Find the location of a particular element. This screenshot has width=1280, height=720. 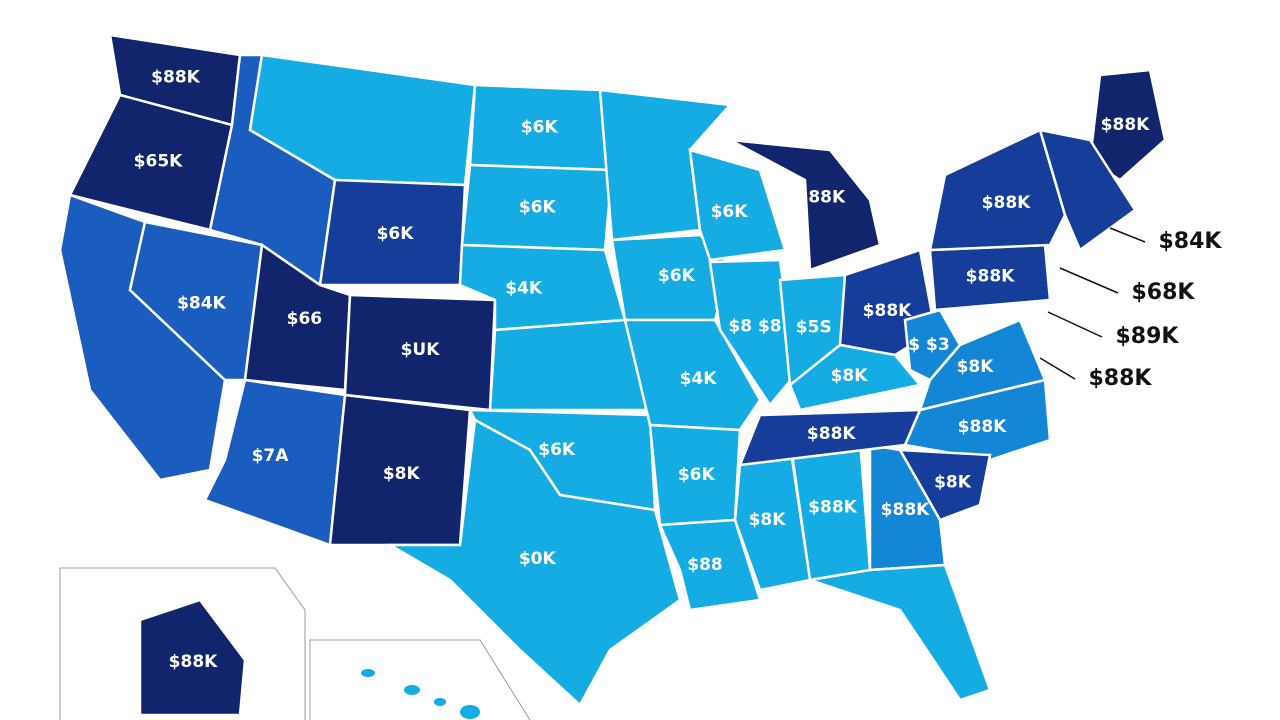

callout-label: $88K is located at coordinates (1121, 378).